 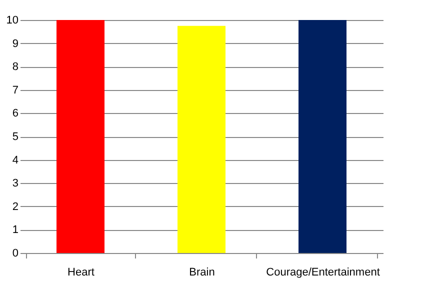 What do you see at coordinates (15, 114) in the screenshot?
I see `y-tick-label: 6` at bounding box center [15, 114].